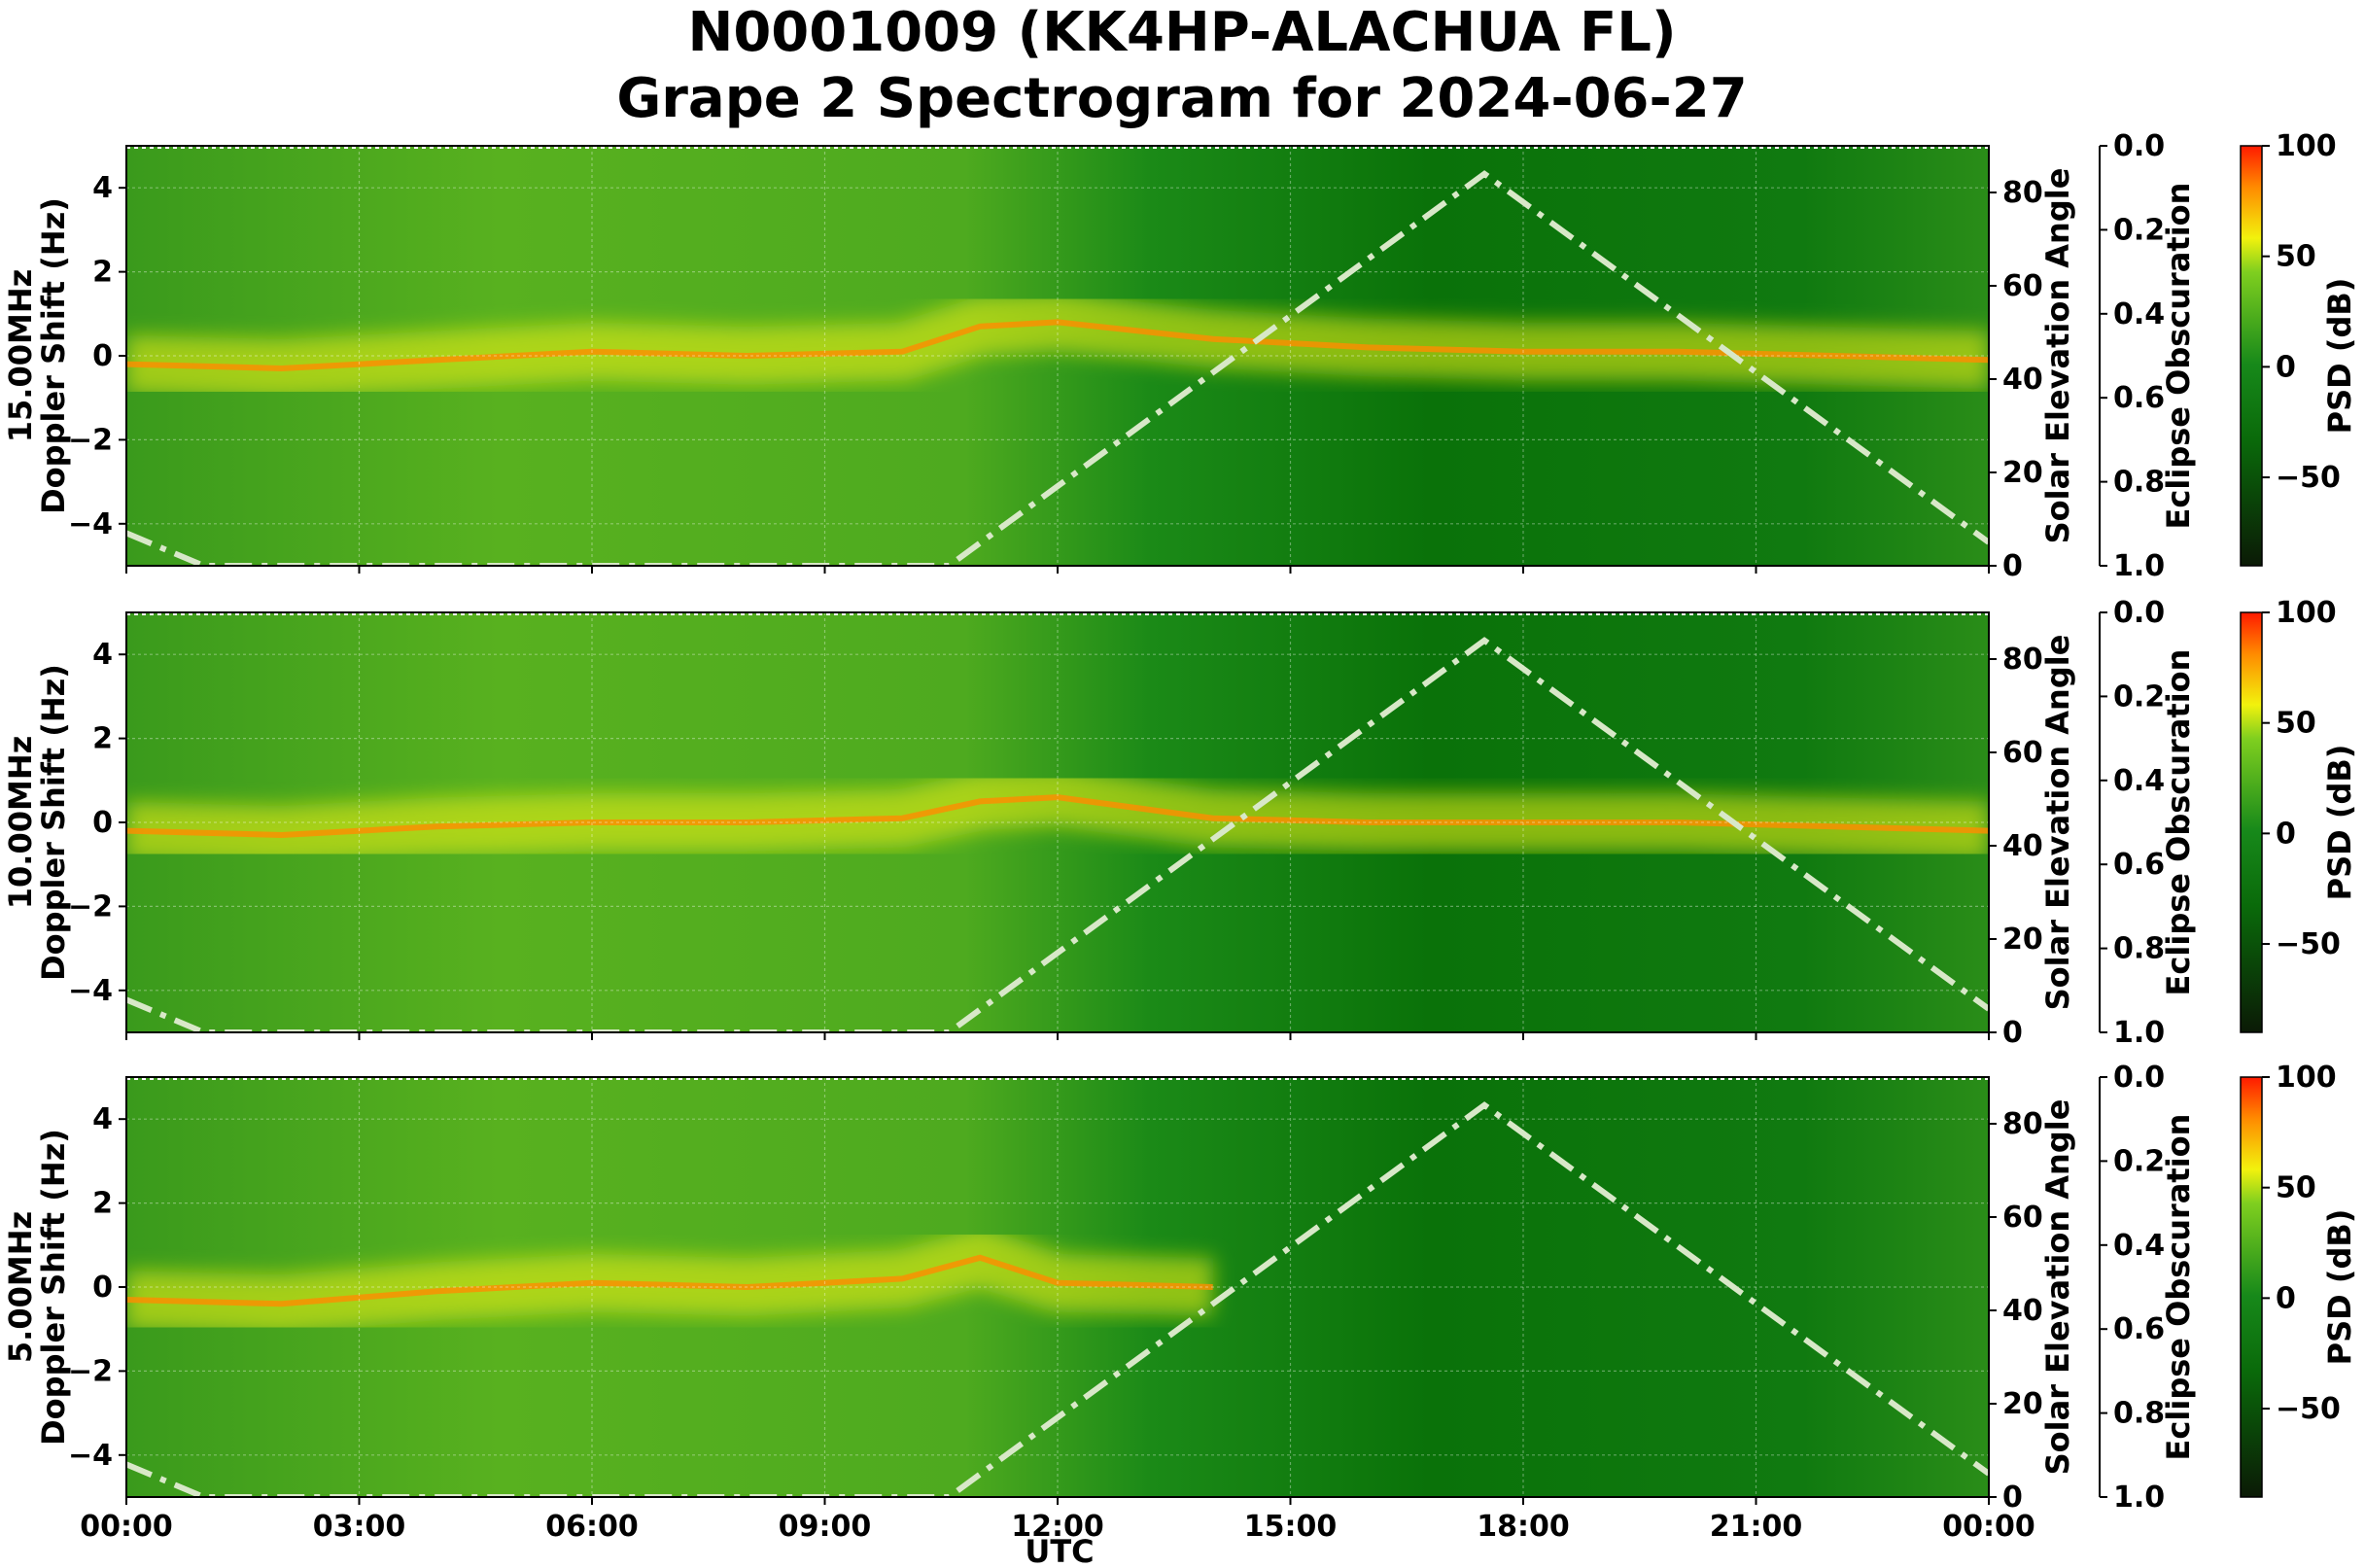 The width and height of the screenshot is (2365, 1568). Describe the element at coordinates (1181, 98) in the screenshot. I see `figure-title-line2: Grape 2 Spectrogram for 2024-06-27` at that location.